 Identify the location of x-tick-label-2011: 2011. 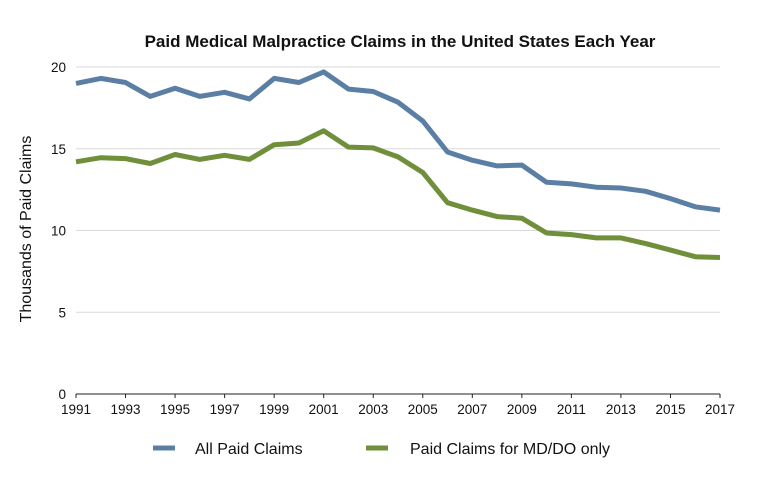
(571, 409).